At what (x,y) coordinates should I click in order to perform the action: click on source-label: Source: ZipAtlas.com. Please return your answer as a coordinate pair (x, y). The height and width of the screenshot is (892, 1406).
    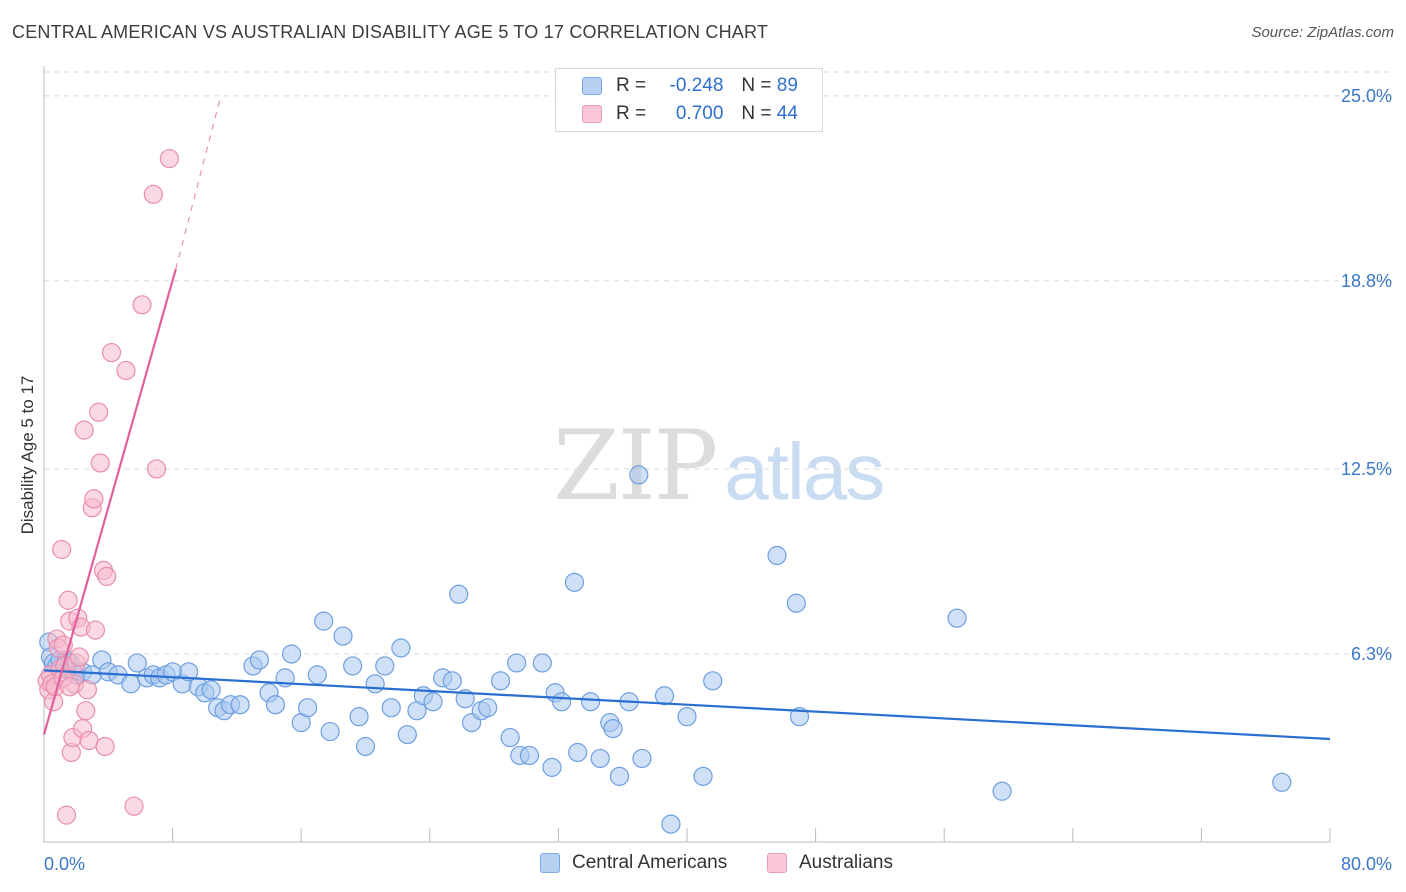
    Looking at the image, I should click on (1322, 32).